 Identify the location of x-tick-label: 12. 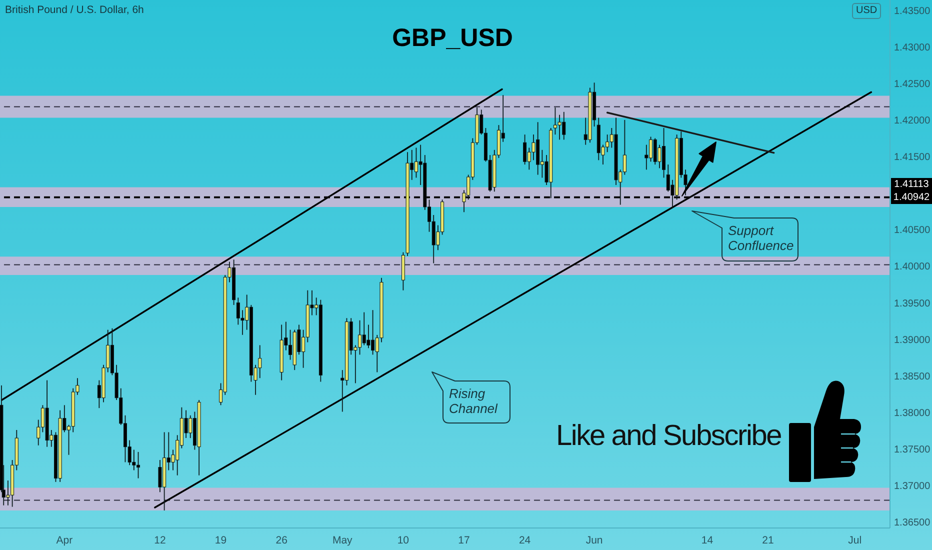
(160, 540).